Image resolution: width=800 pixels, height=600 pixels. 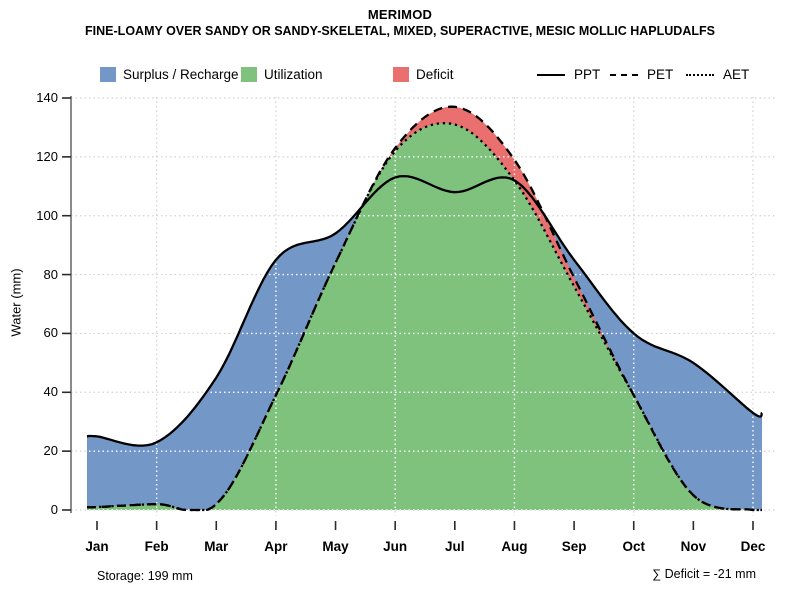 What do you see at coordinates (181, 74) in the screenshot?
I see `legend-label: Surplus / Recharge` at bounding box center [181, 74].